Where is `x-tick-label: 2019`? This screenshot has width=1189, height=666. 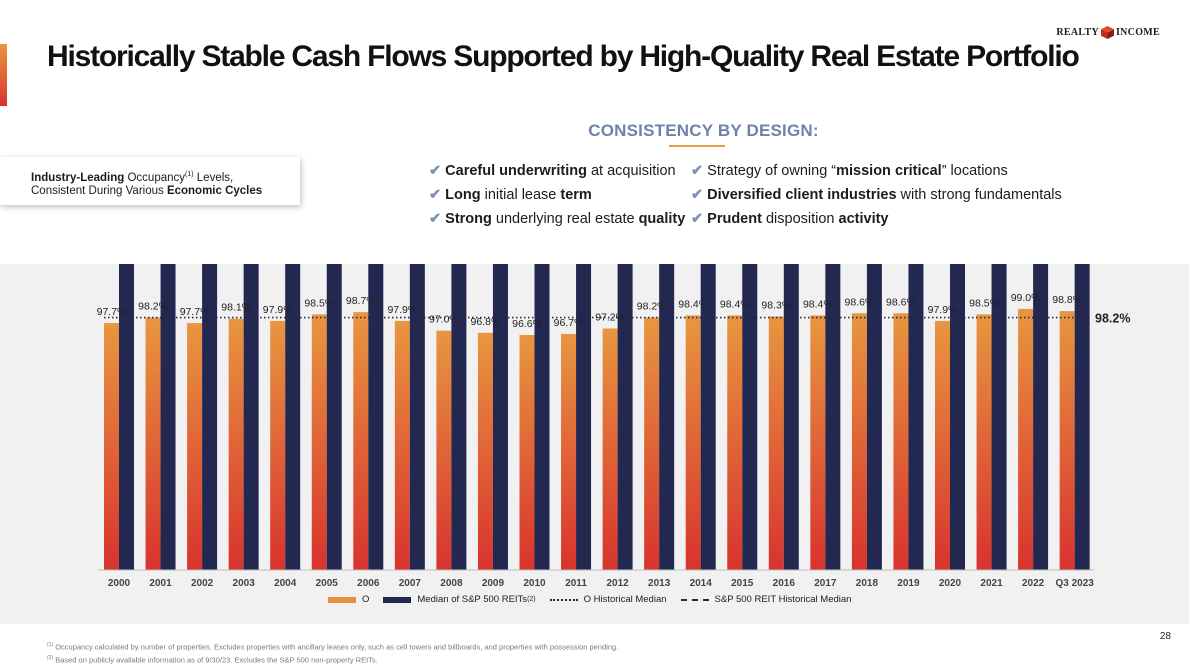
x-tick-label: 2019 is located at coordinates (908, 583).